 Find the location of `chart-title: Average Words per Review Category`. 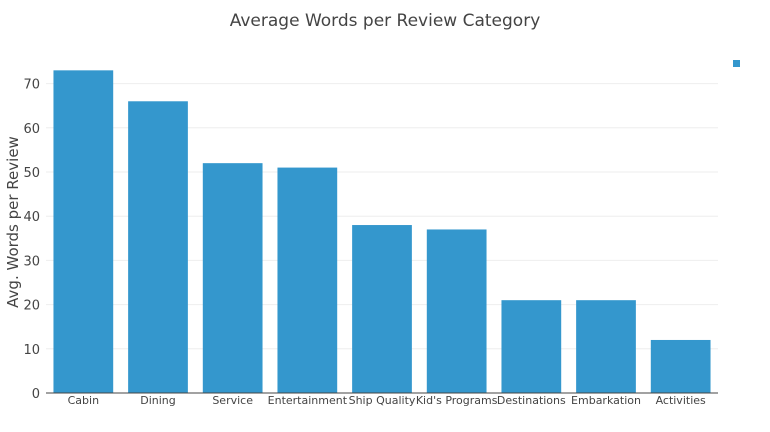

chart-title: Average Words per Review Category is located at coordinates (385, 21).